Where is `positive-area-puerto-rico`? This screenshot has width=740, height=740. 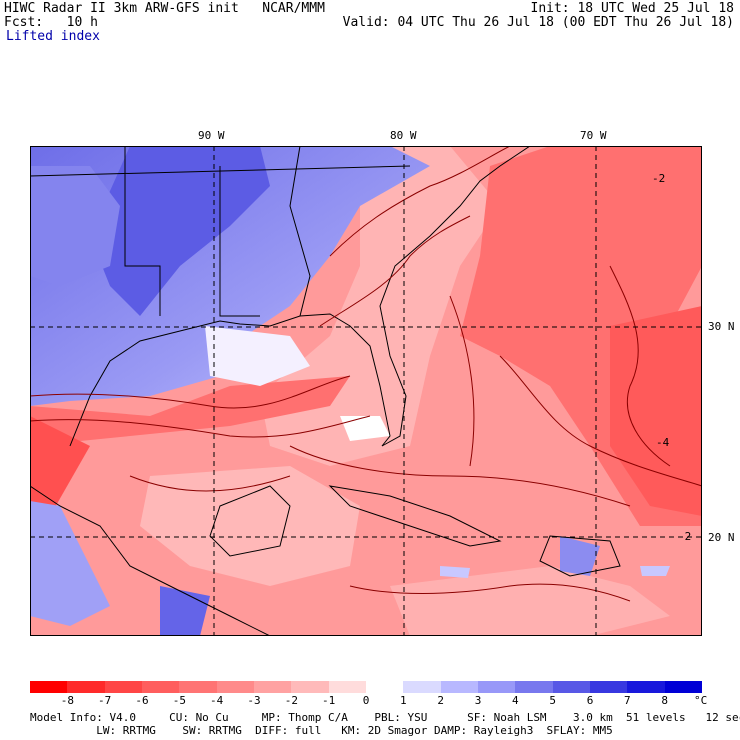 positive-area-puerto-rico is located at coordinates (655, 571).